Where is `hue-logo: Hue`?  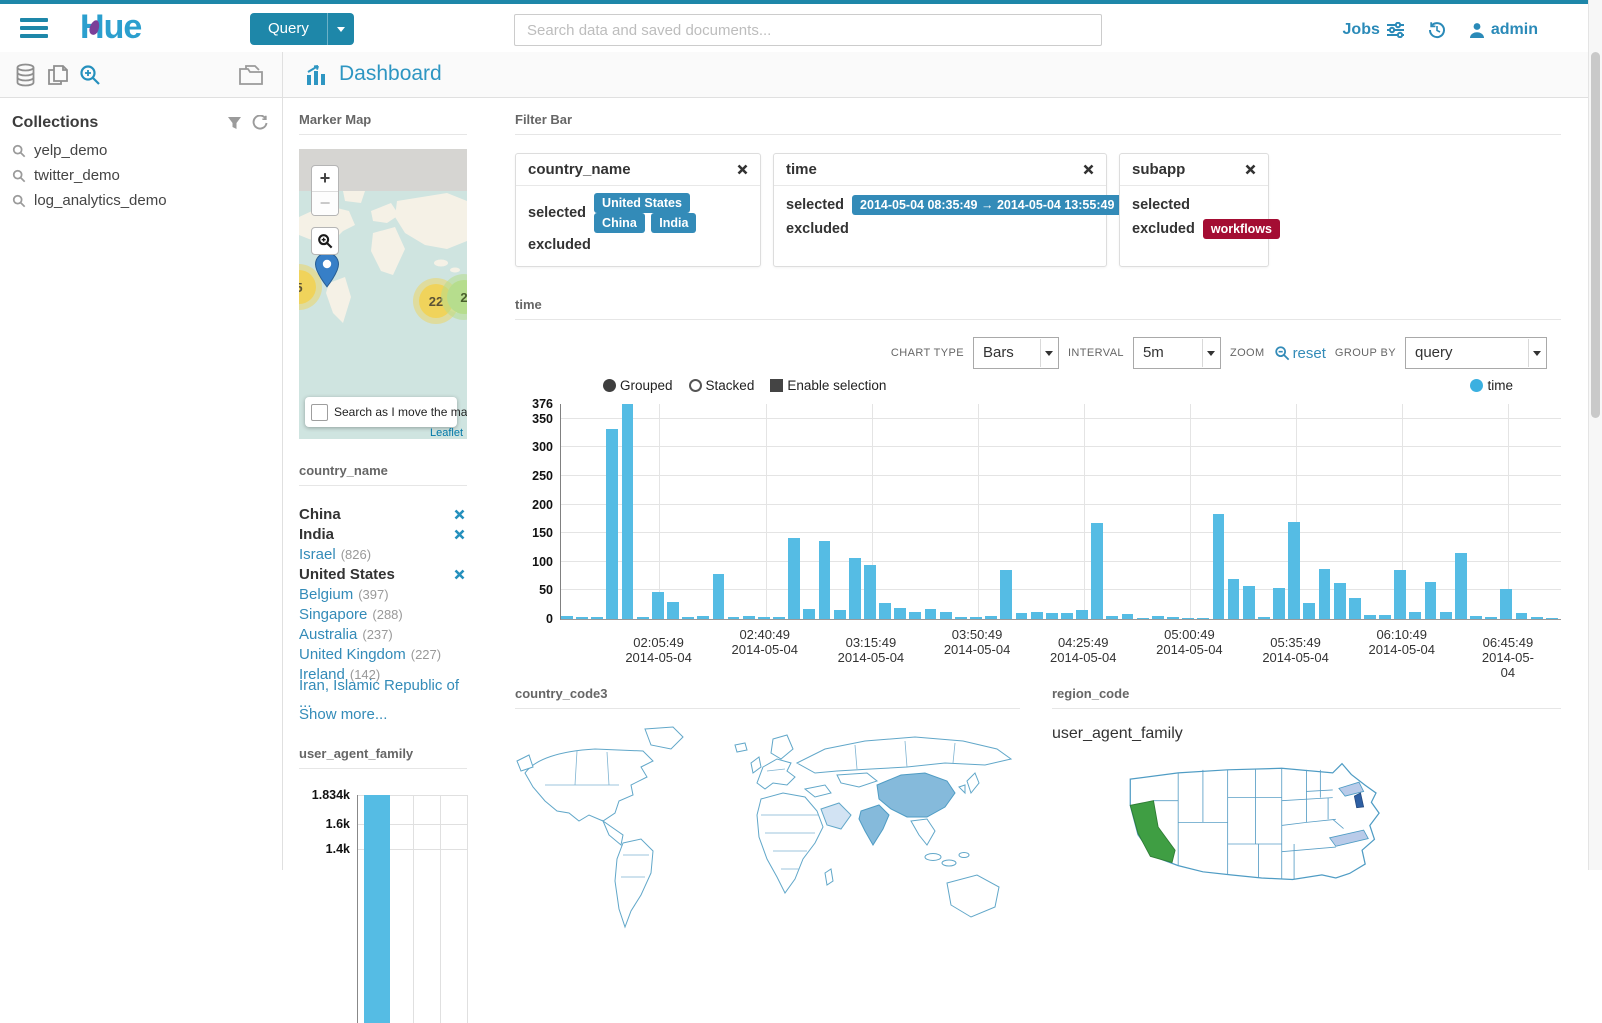
hue-logo: Hue is located at coordinates (111, 27).